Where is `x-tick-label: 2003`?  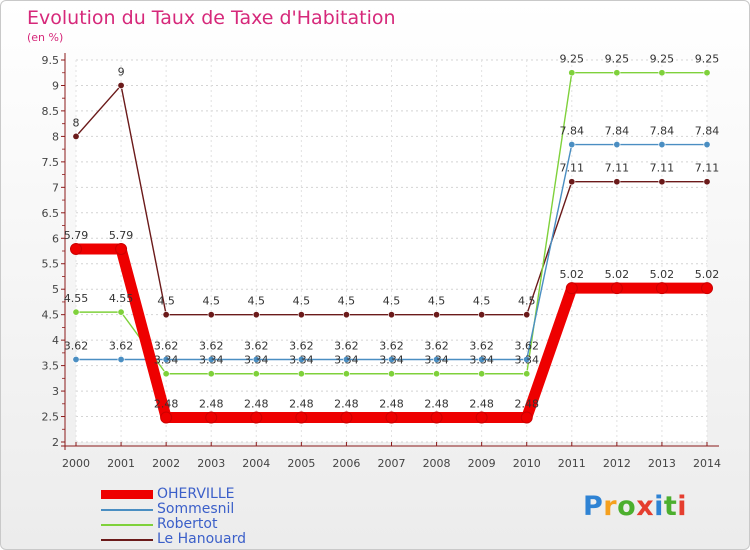
x-tick-label: 2003 is located at coordinates (211, 463).